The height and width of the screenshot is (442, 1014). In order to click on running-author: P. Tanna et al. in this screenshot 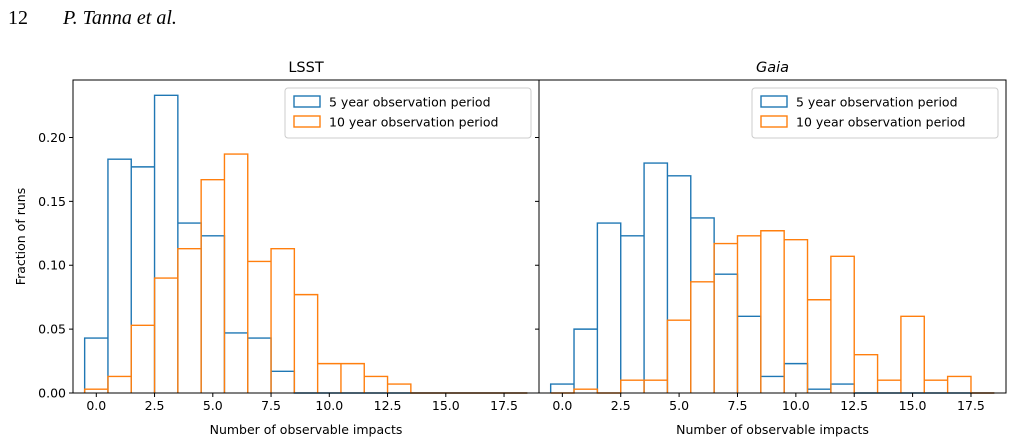, I will do `click(120, 18)`.